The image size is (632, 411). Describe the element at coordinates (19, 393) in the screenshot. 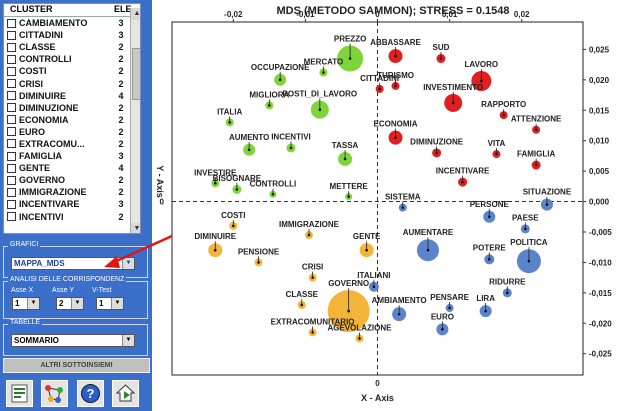

I see `excel-report-icon` at that location.